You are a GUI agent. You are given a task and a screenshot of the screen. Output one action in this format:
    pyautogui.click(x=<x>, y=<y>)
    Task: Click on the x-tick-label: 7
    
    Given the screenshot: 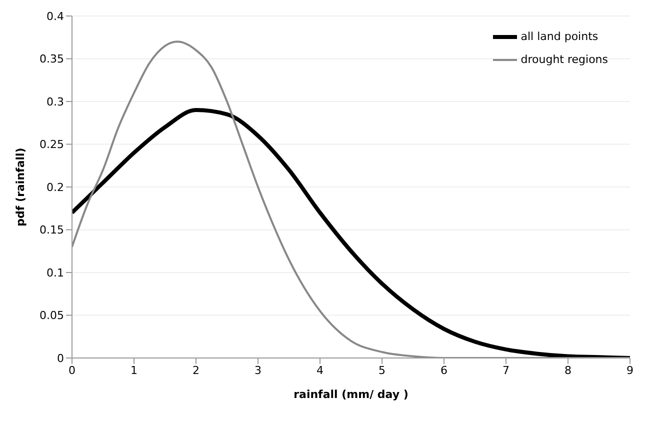 What is the action you would take?
    pyautogui.click(x=506, y=370)
    